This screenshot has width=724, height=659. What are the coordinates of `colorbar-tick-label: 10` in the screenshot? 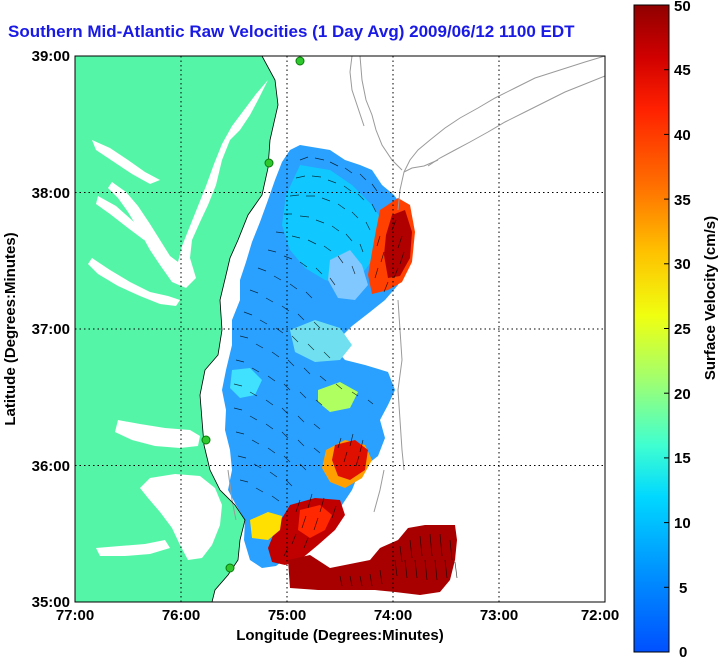 It's located at (682, 523).